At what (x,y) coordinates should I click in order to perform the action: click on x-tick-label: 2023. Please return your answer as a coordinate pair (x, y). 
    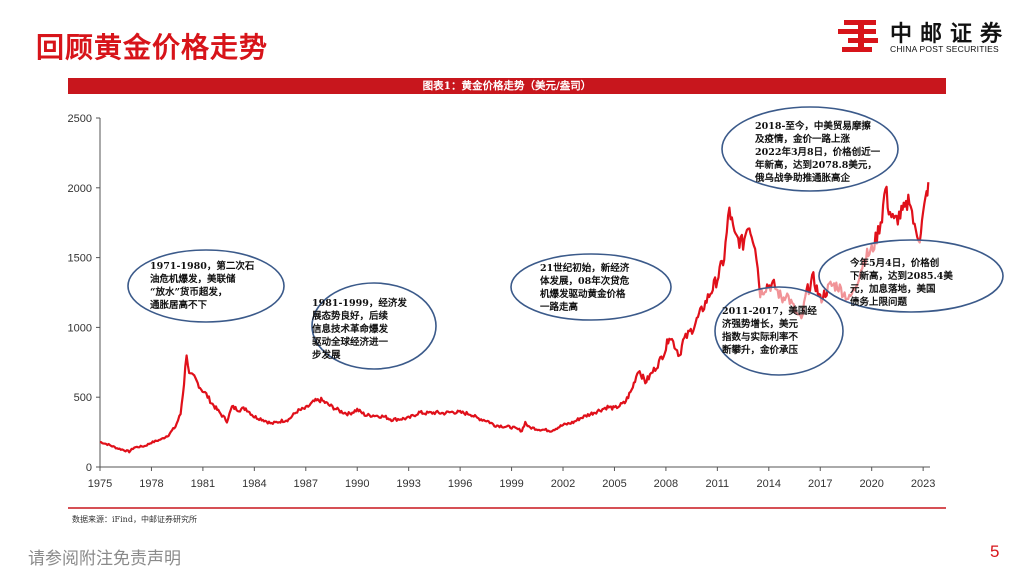
    Looking at the image, I should click on (923, 484).